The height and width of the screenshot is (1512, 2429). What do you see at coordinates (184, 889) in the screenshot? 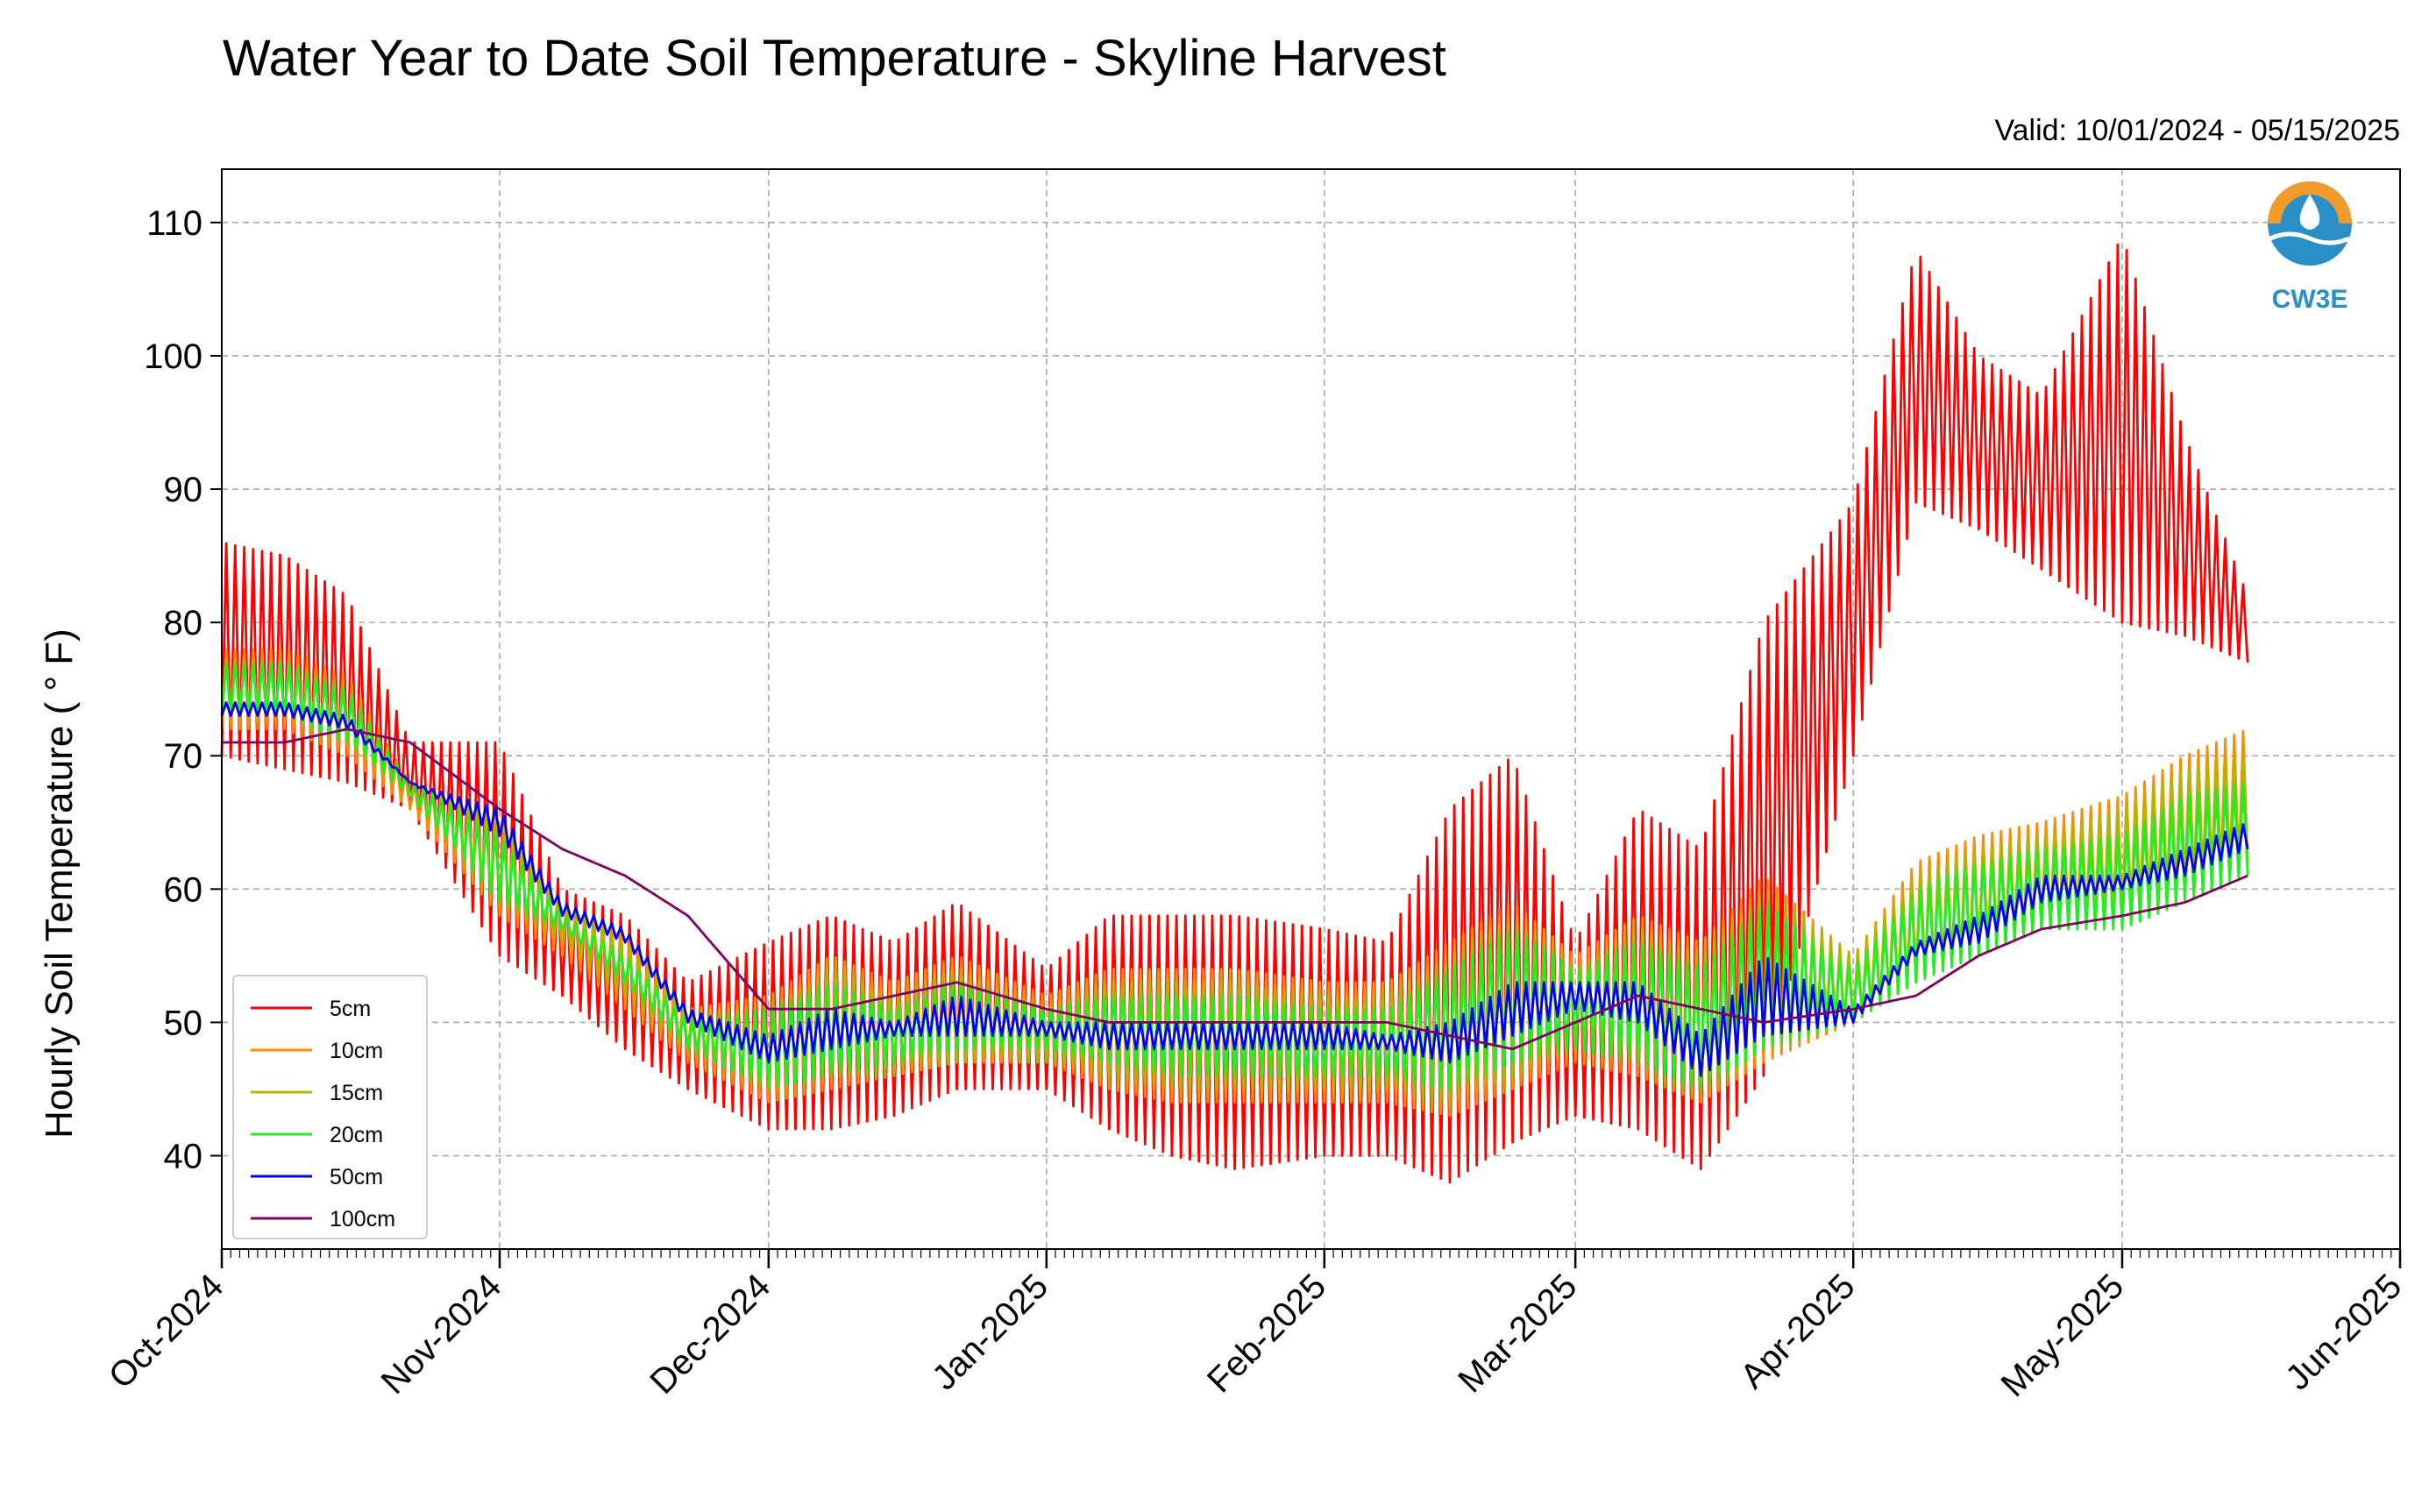
I see `y-tick-label: 60` at bounding box center [184, 889].